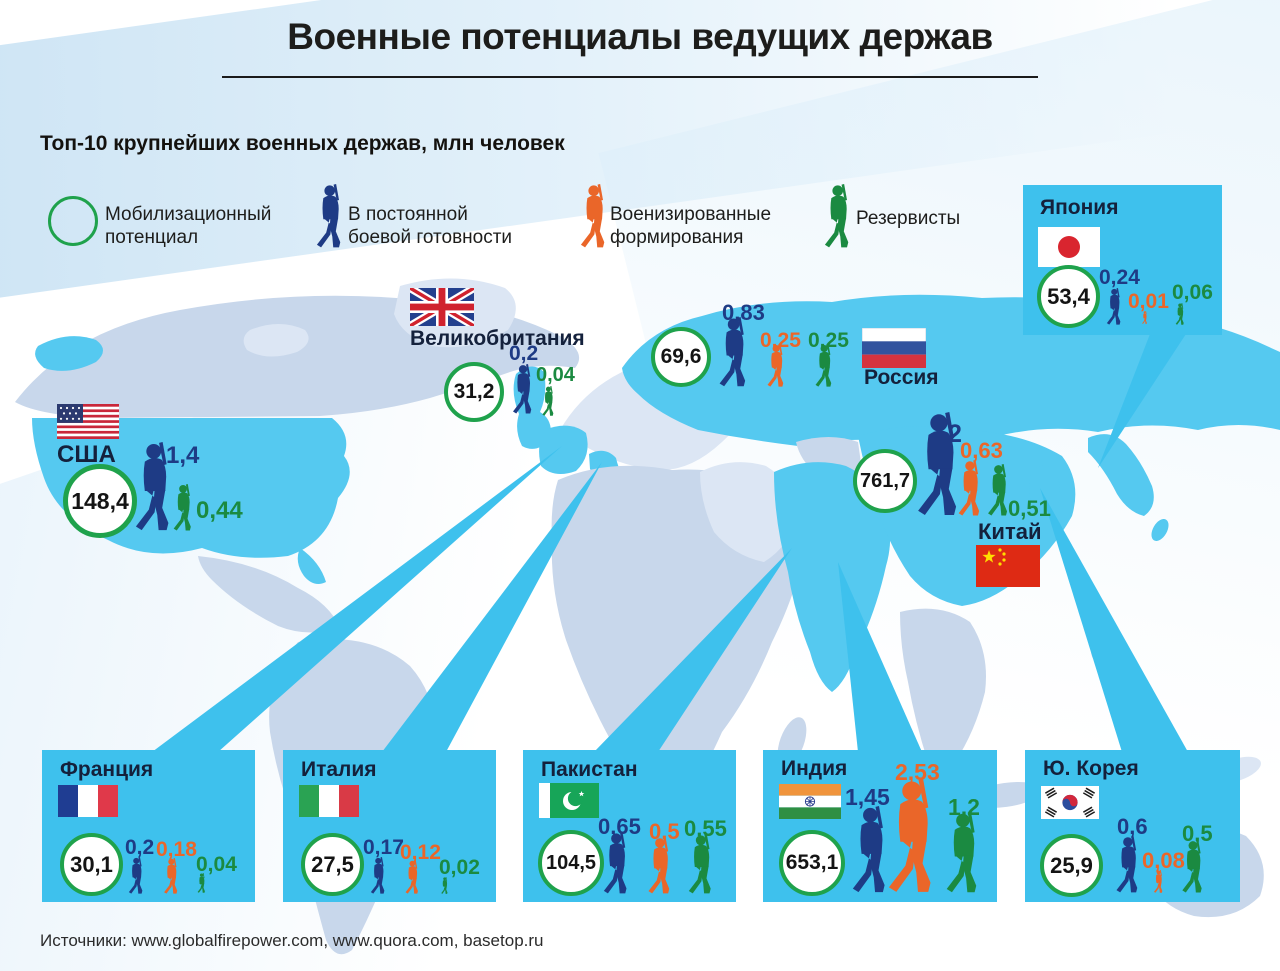 The height and width of the screenshot is (971, 1280). Describe the element at coordinates (331, 216) in the screenshot. I see `navy-soldier-icon` at that location.